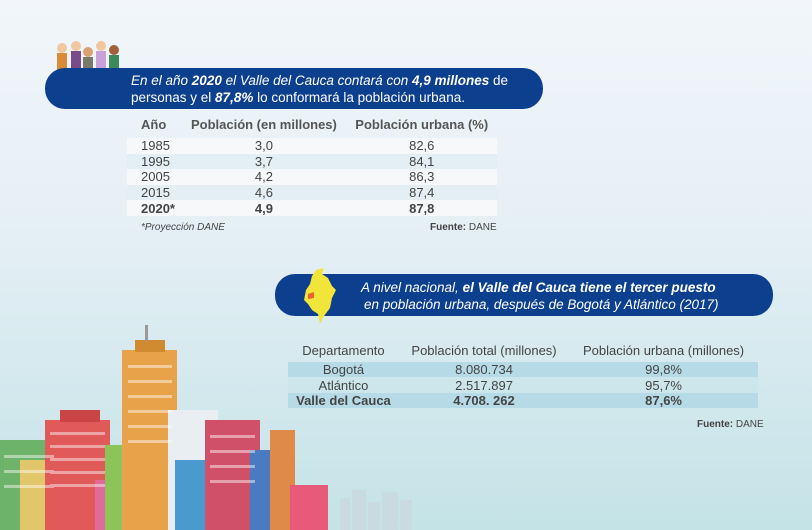 This screenshot has width=812, height=530. I want to click on cell: 99,8%, so click(663, 370).